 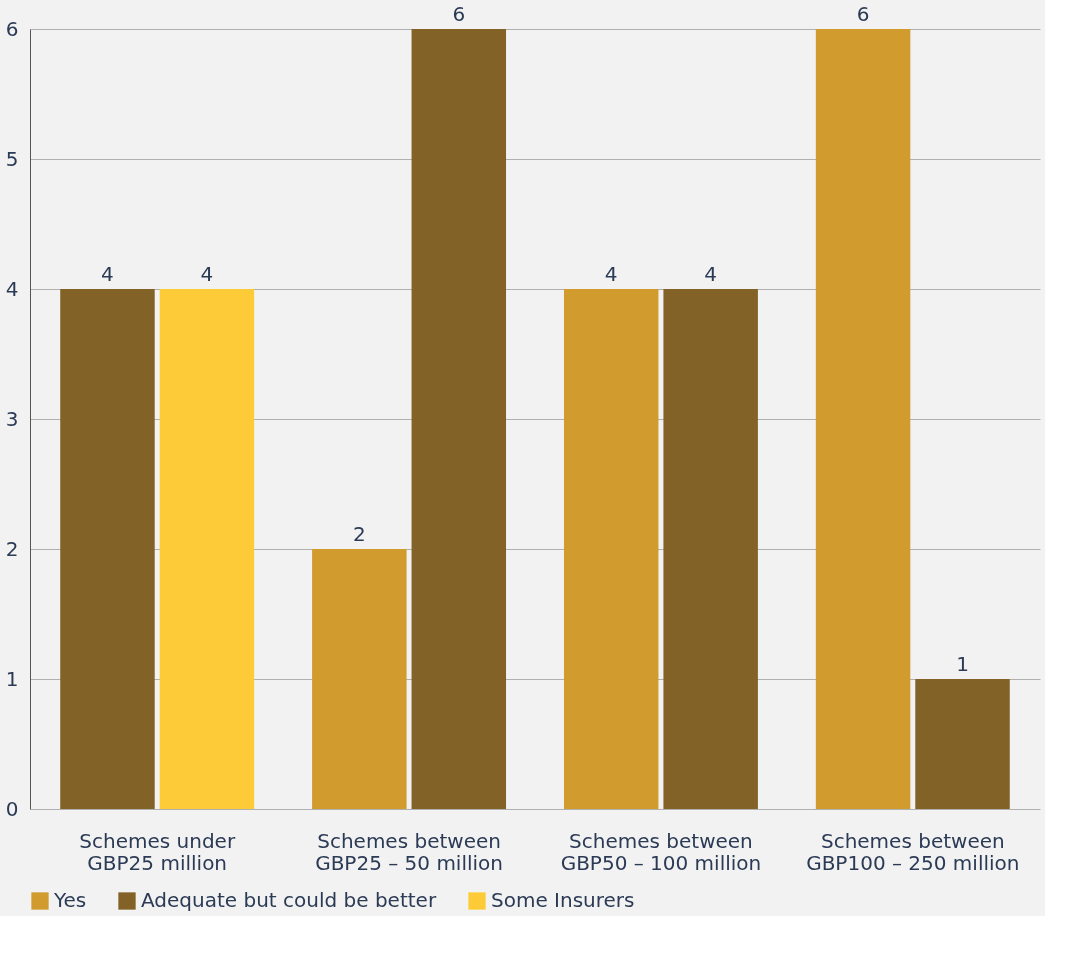 I want to click on x-tick-label: Schemes between GBP25 – 50 million, so click(x=409, y=851).